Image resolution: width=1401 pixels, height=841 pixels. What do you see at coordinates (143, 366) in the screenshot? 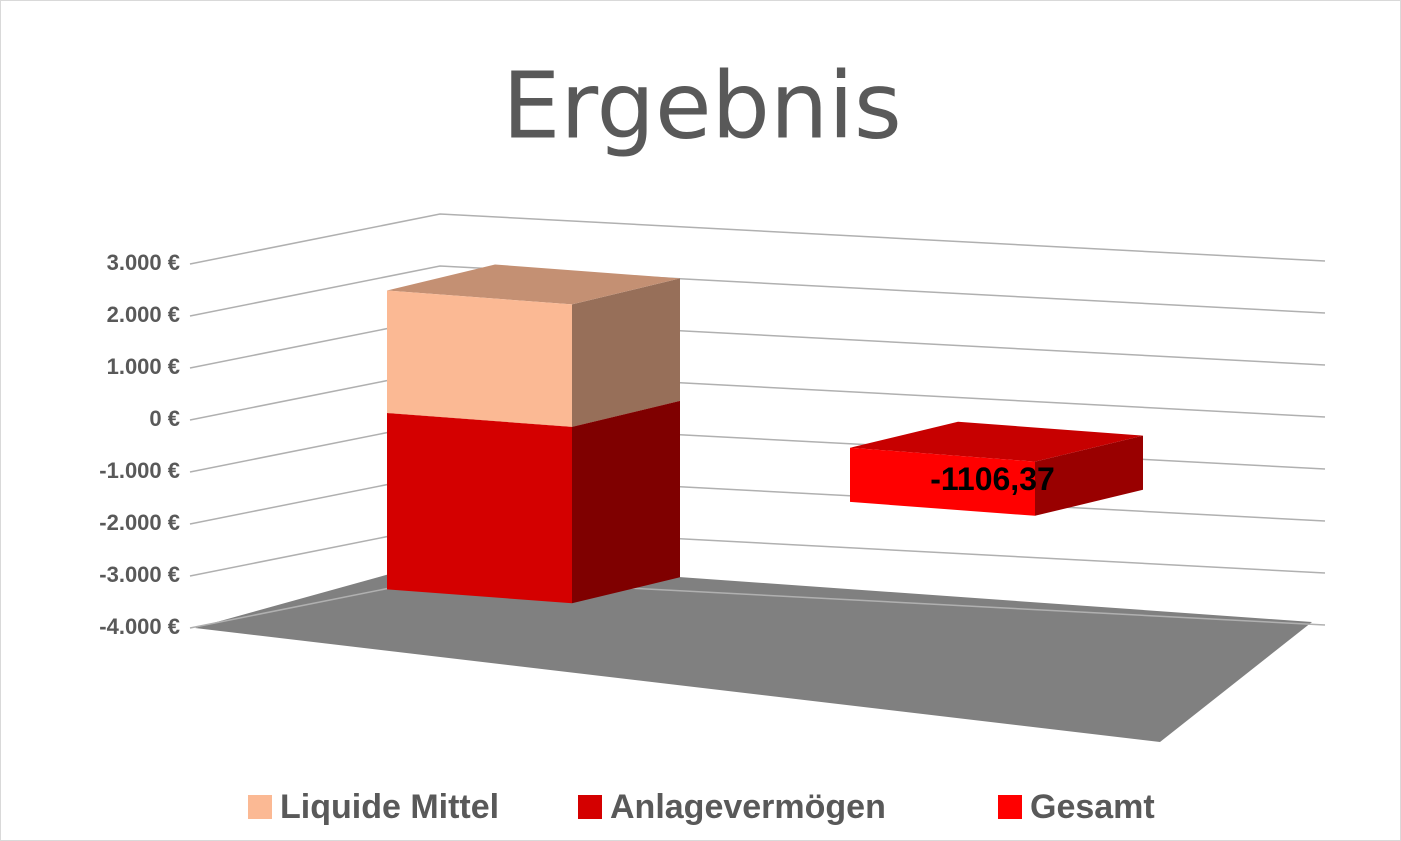
I see `y-tick-label: 1.000 €` at bounding box center [143, 366].